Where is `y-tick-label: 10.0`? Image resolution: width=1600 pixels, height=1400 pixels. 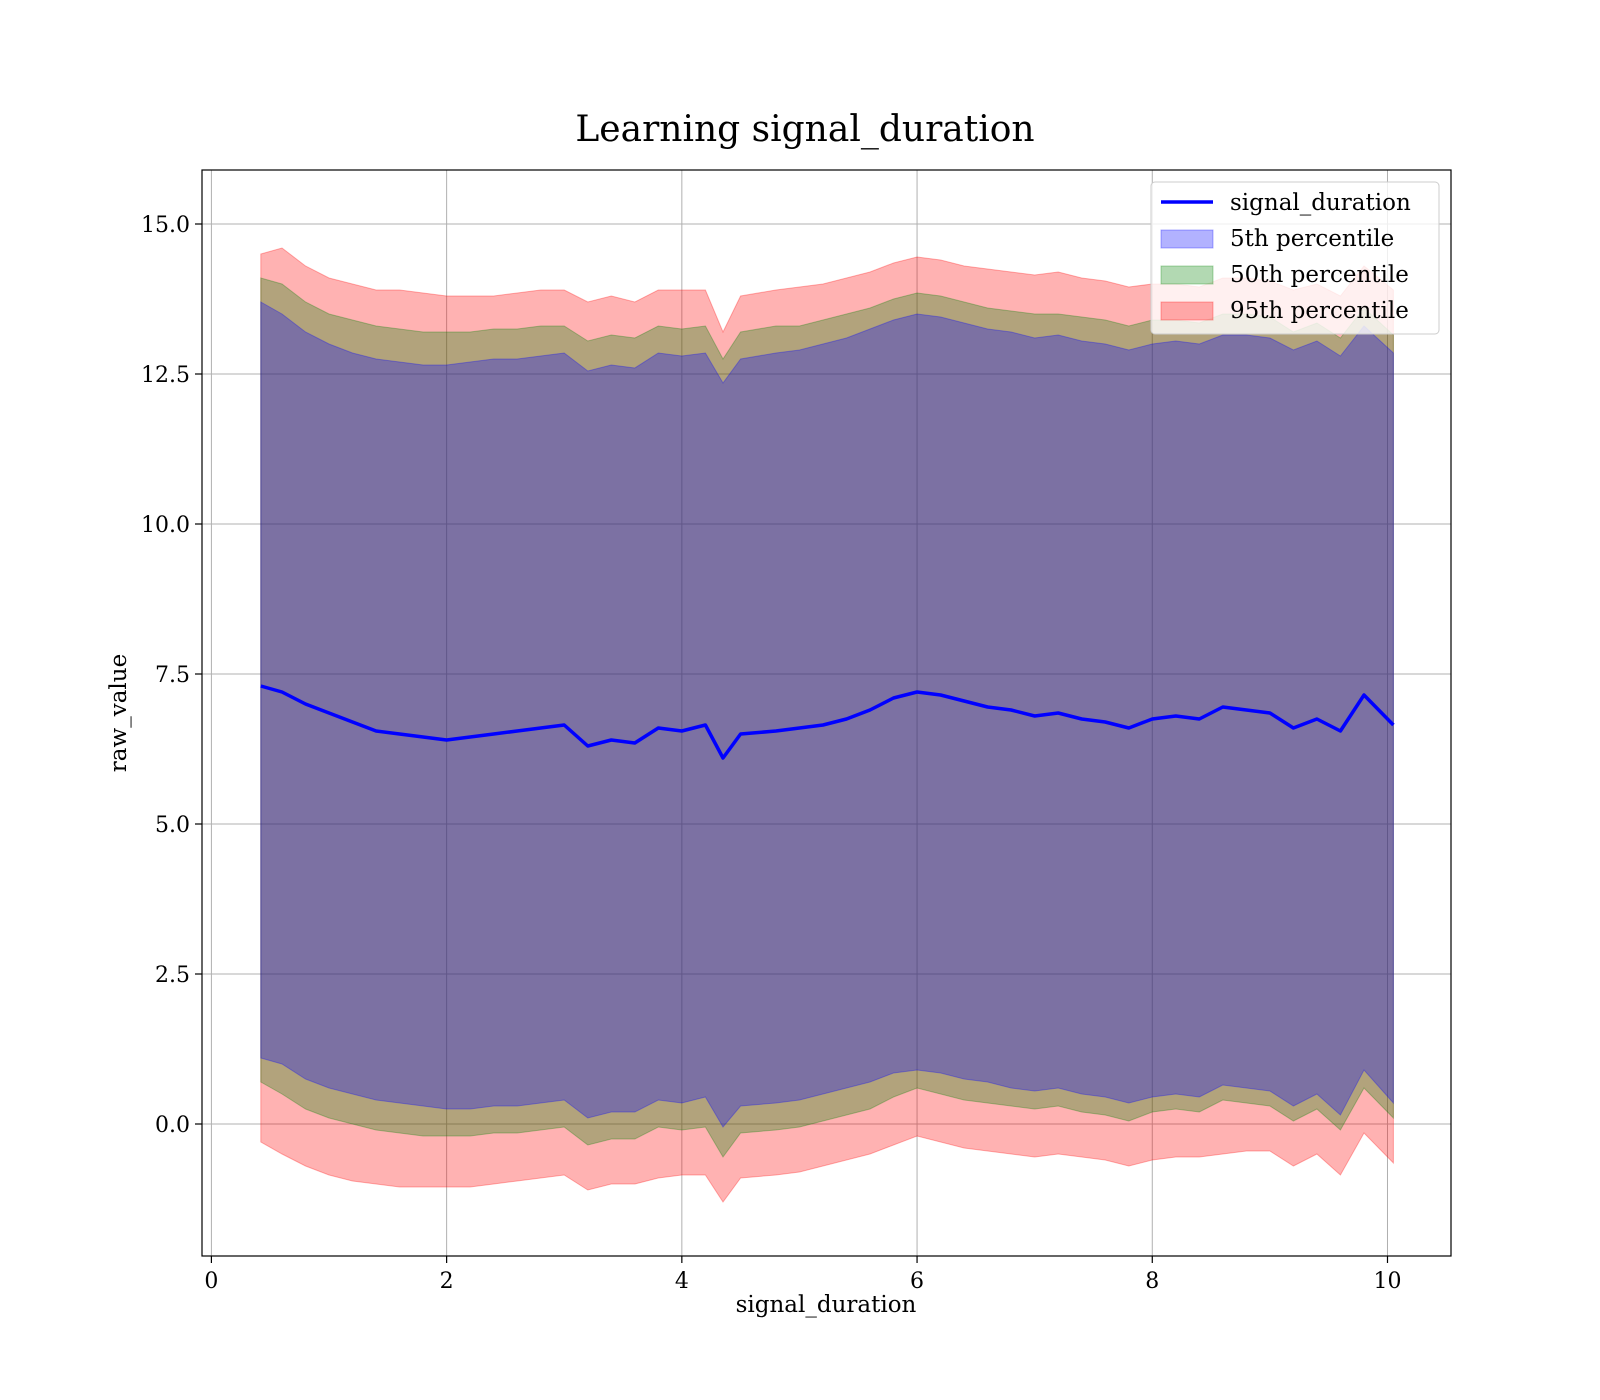
y-tick-label: 10.0 is located at coordinates (165, 525).